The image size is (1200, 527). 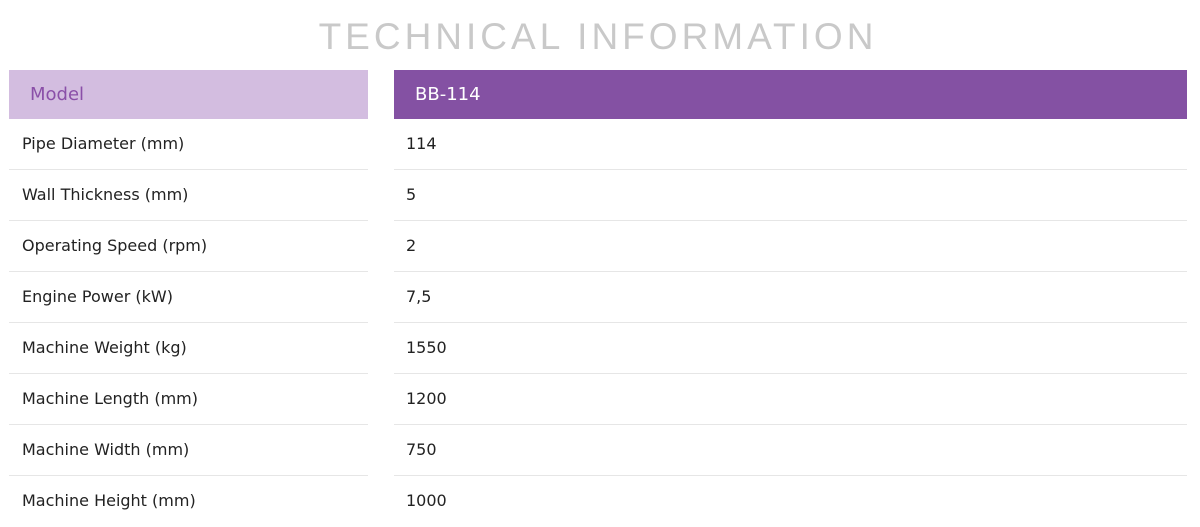 What do you see at coordinates (188, 348) in the screenshot?
I see `spec-label: Machine Weight (kg)` at bounding box center [188, 348].